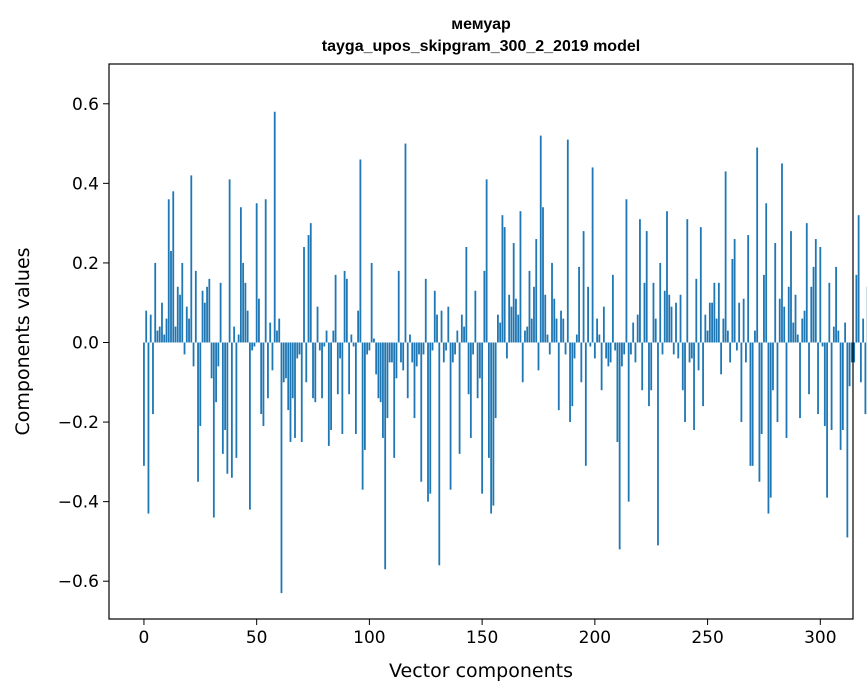  What do you see at coordinates (144, 638) in the screenshot?
I see `x-tick-label: 0` at bounding box center [144, 638].